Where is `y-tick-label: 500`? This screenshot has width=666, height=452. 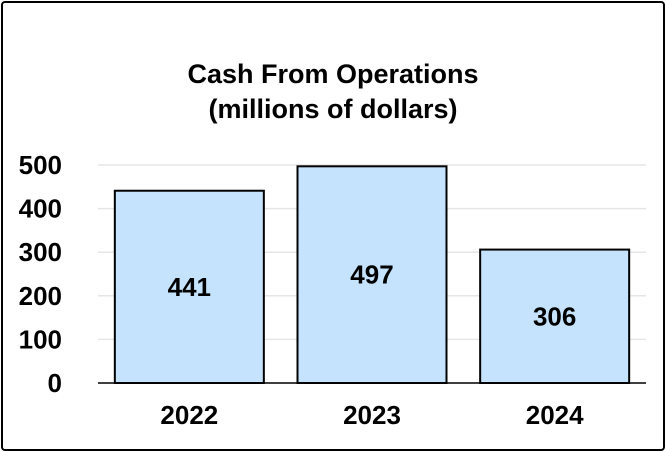
y-tick-label: 500 is located at coordinates (40, 165).